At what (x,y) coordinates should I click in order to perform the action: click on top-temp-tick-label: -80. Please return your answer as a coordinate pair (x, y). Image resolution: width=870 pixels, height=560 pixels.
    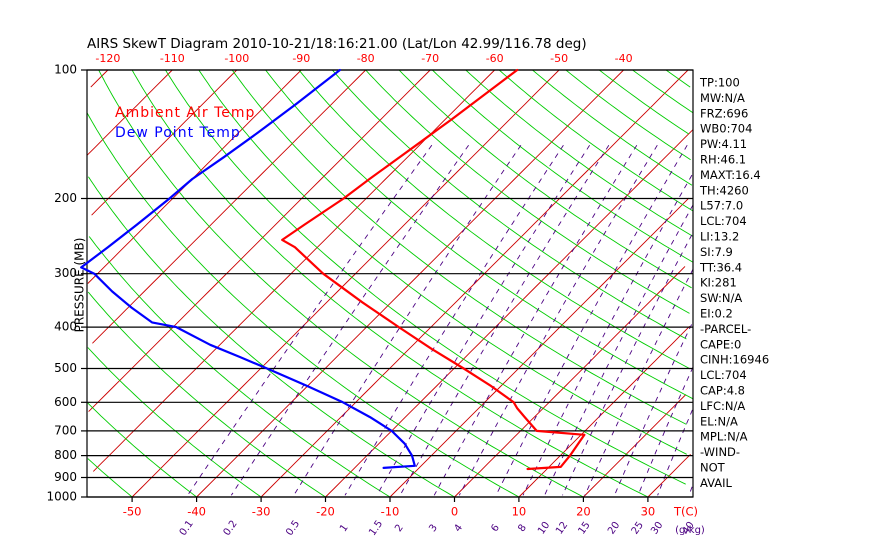
    Looking at the image, I should click on (366, 58).